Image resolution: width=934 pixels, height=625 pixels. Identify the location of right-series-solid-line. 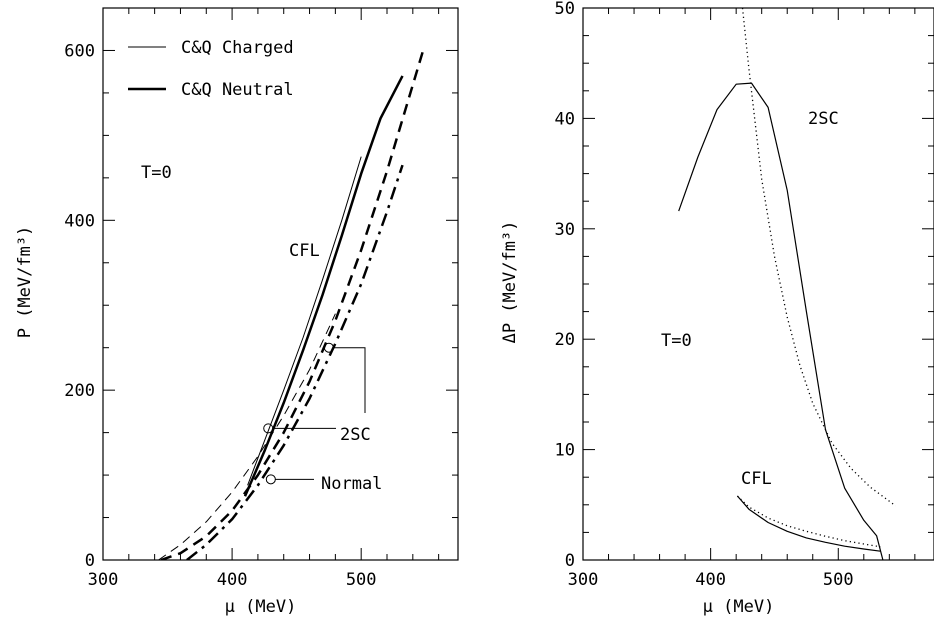
(808, 523).